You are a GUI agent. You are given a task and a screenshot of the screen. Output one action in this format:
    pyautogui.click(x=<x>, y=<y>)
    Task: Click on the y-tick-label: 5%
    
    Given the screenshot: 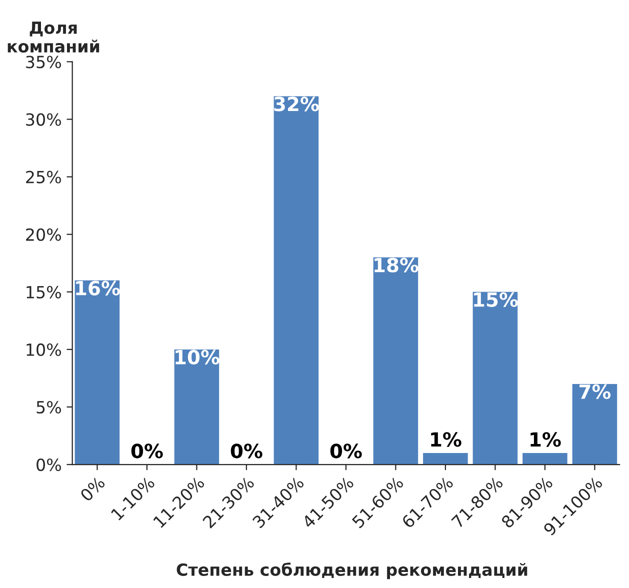 What is the action you would take?
    pyautogui.click(x=48, y=407)
    